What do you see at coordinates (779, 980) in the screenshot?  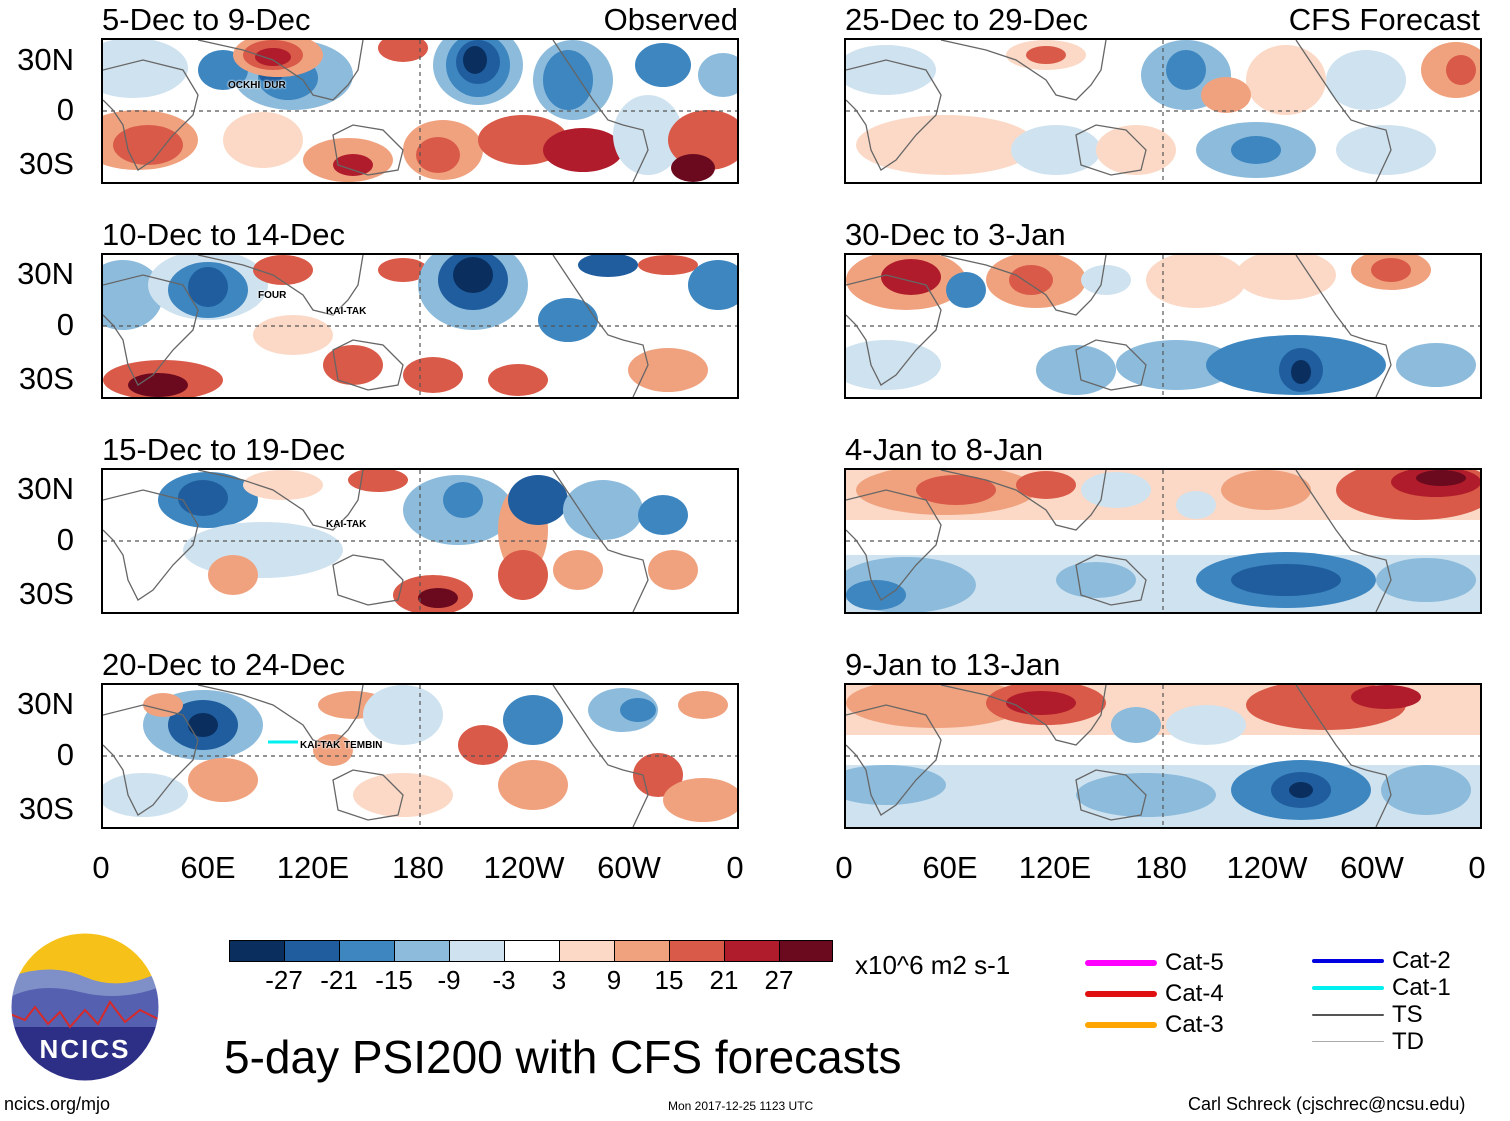 I see `colorbar-tick-label: 27` at bounding box center [779, 980].